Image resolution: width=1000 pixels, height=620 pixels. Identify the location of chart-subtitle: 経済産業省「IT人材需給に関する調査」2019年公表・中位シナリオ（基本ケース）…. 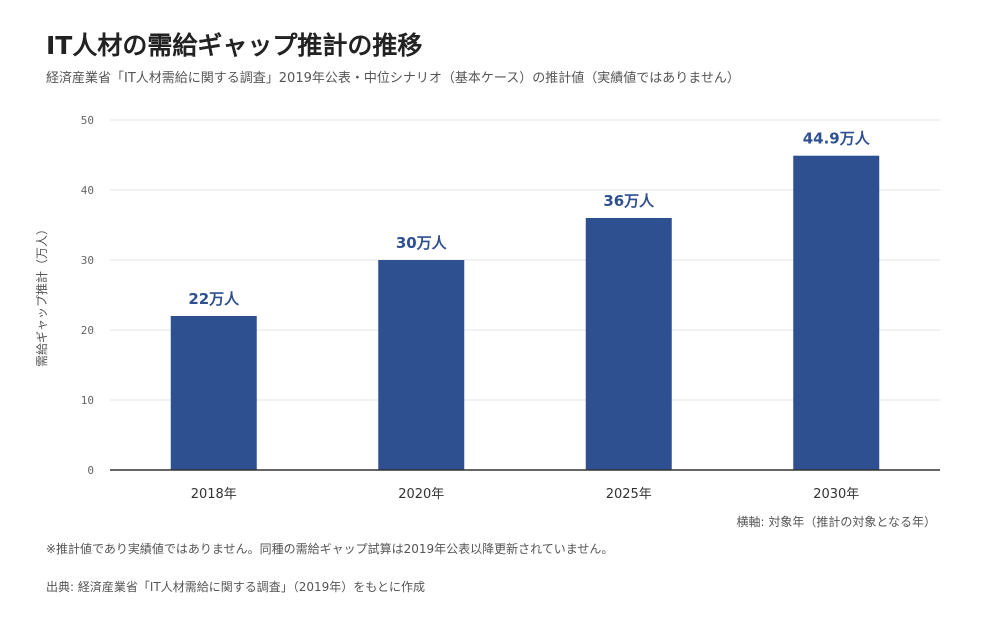
(393, 78).